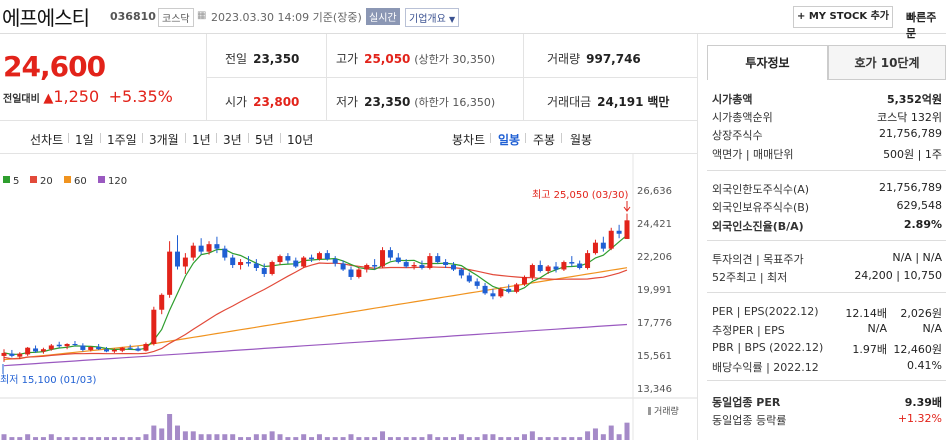  Describe the element at coordinates (827, 135) in the screenshot. I see `invest-info-row: 상장주식수 21,756,789` at that location.